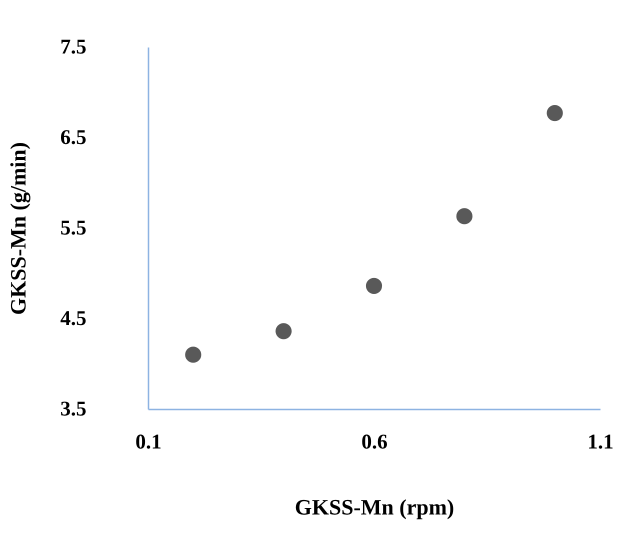  Describe the element at coordinates (73, 408) in the screenshot. I see `y-tick-label: 3.5` at that location.